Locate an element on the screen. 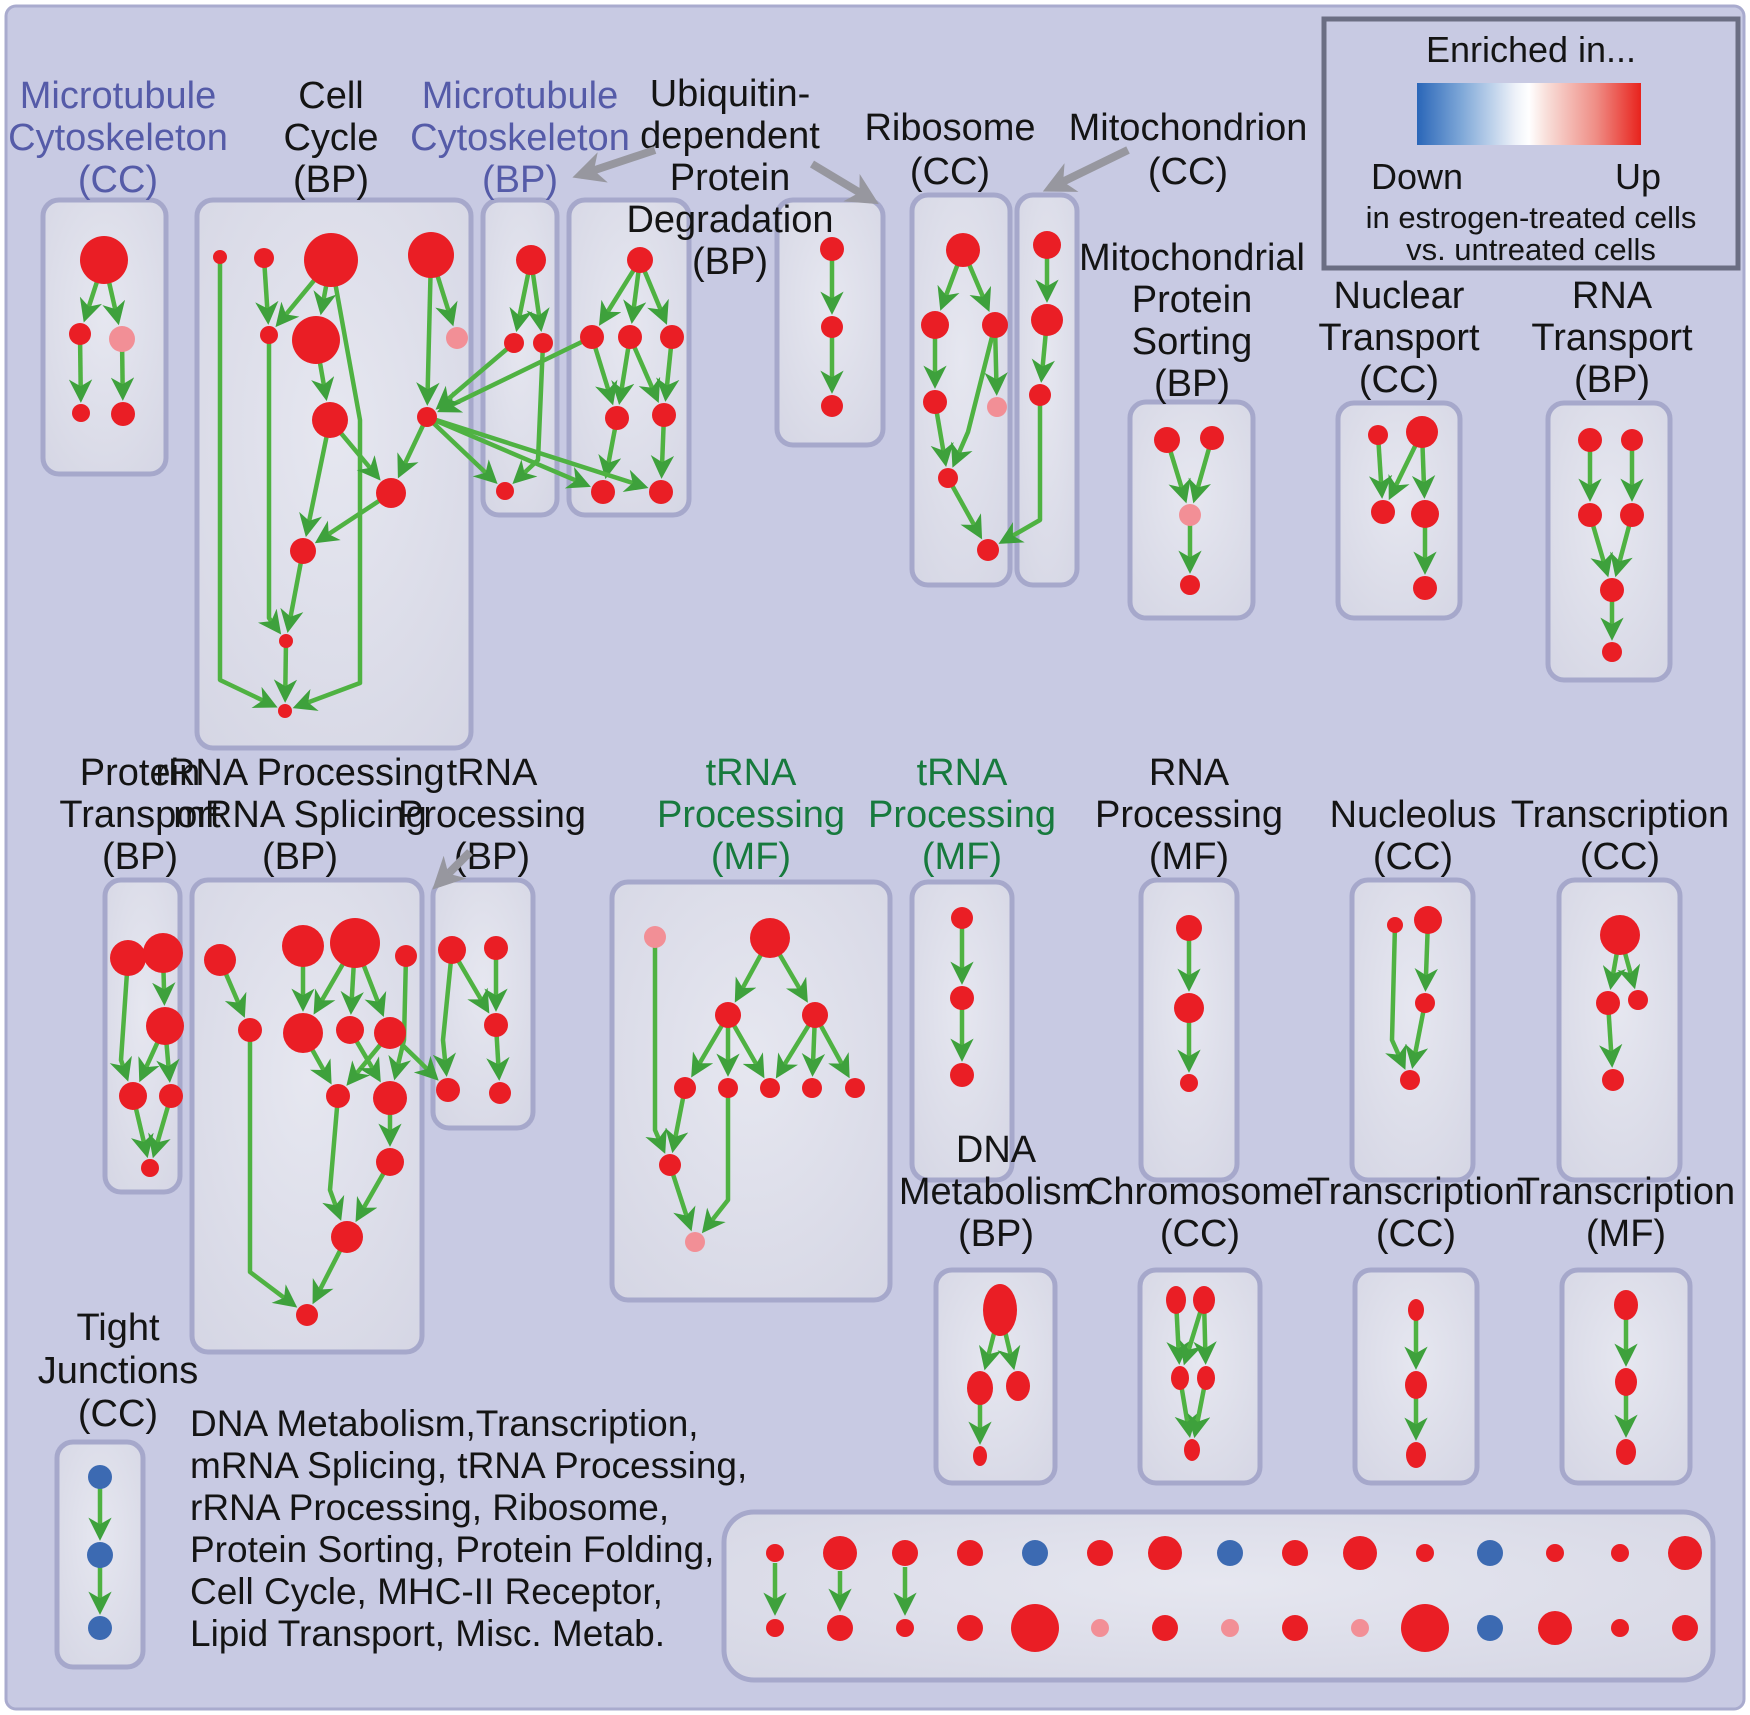  node-cc10 is located at coordinates (391, 493).